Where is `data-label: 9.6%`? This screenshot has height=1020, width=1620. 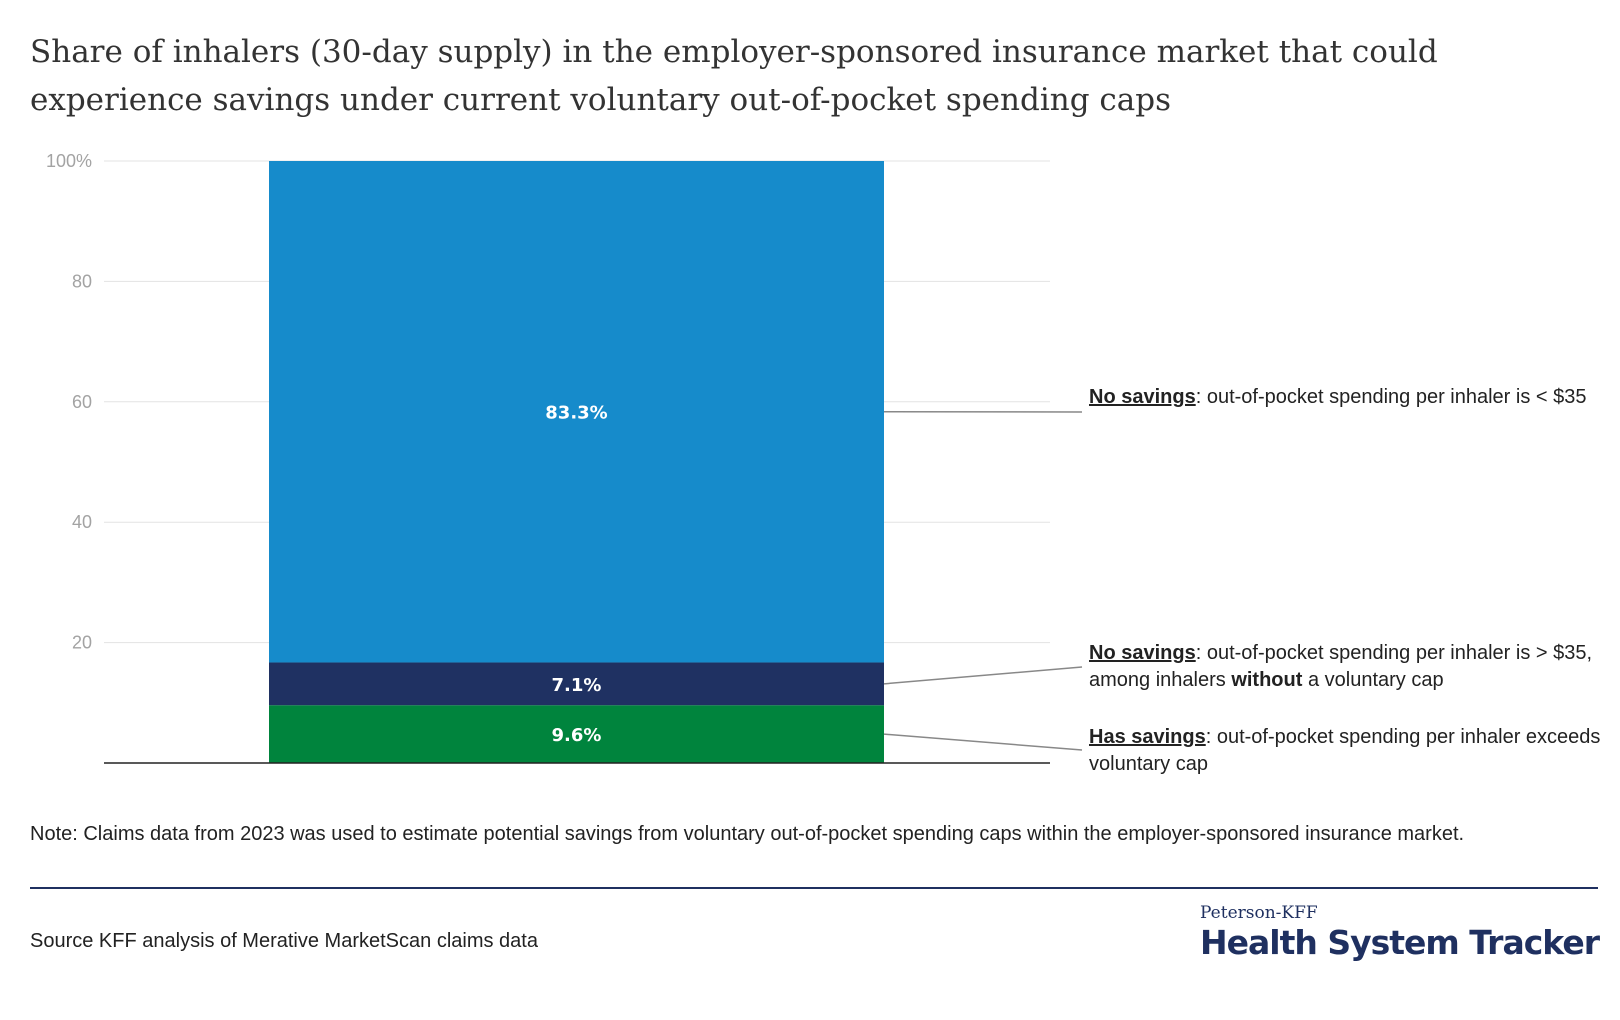 data-label: 9.6% is located at coordinates (577, 735).